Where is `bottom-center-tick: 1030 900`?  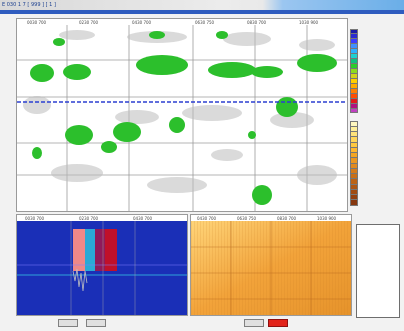
bottom-center-tick: 1030 900 is located at coordinates (327, 218).